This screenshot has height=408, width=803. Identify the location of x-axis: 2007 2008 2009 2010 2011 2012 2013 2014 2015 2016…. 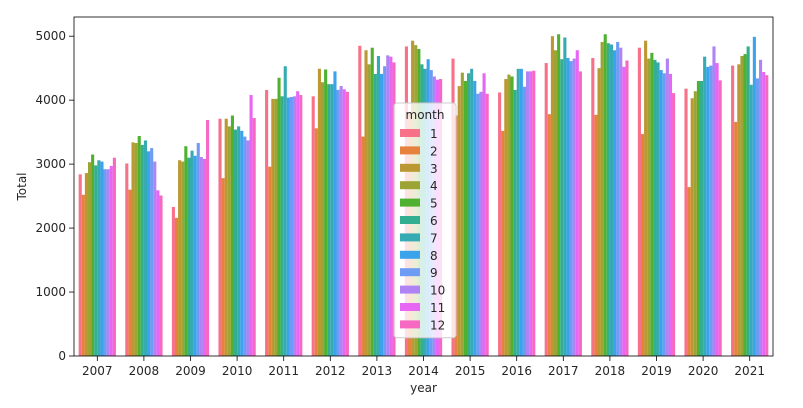
(423, 367).